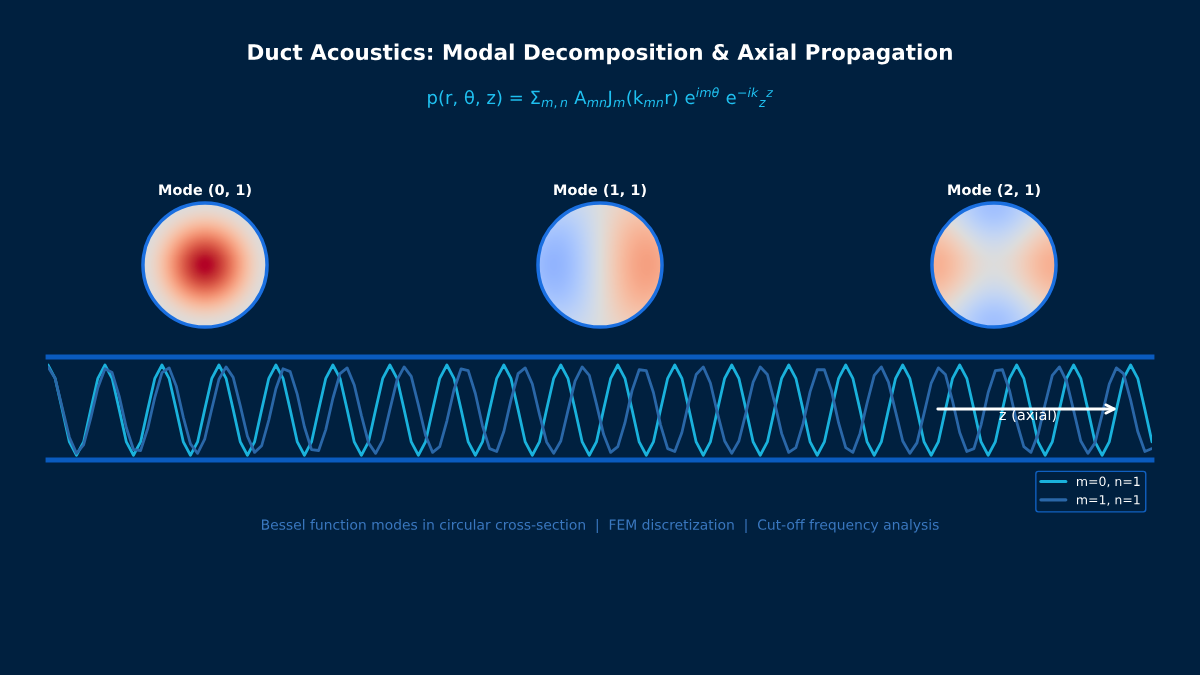  What do you see at coordinates (600, 526) in the screenshot?
I see `text: Bessel function modes in circular cross-section | FEM discretization | Cut-off frequency analysis` at bounding box center [600, 526].